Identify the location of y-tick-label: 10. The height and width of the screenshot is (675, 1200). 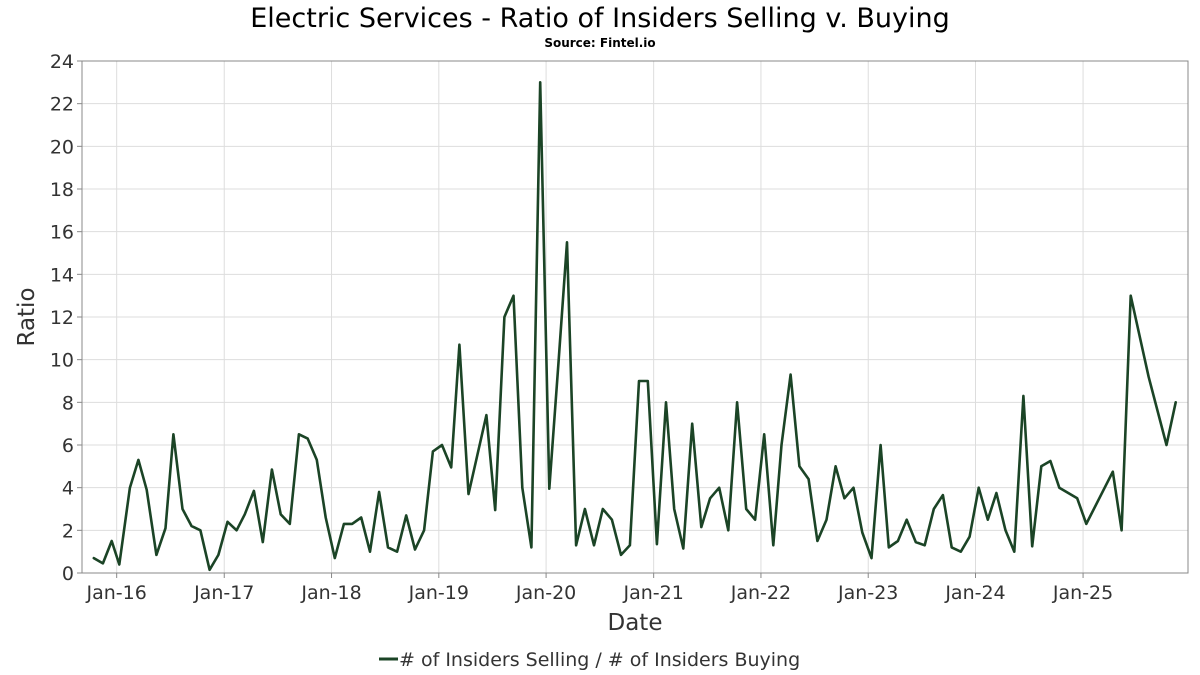
(62, 361).